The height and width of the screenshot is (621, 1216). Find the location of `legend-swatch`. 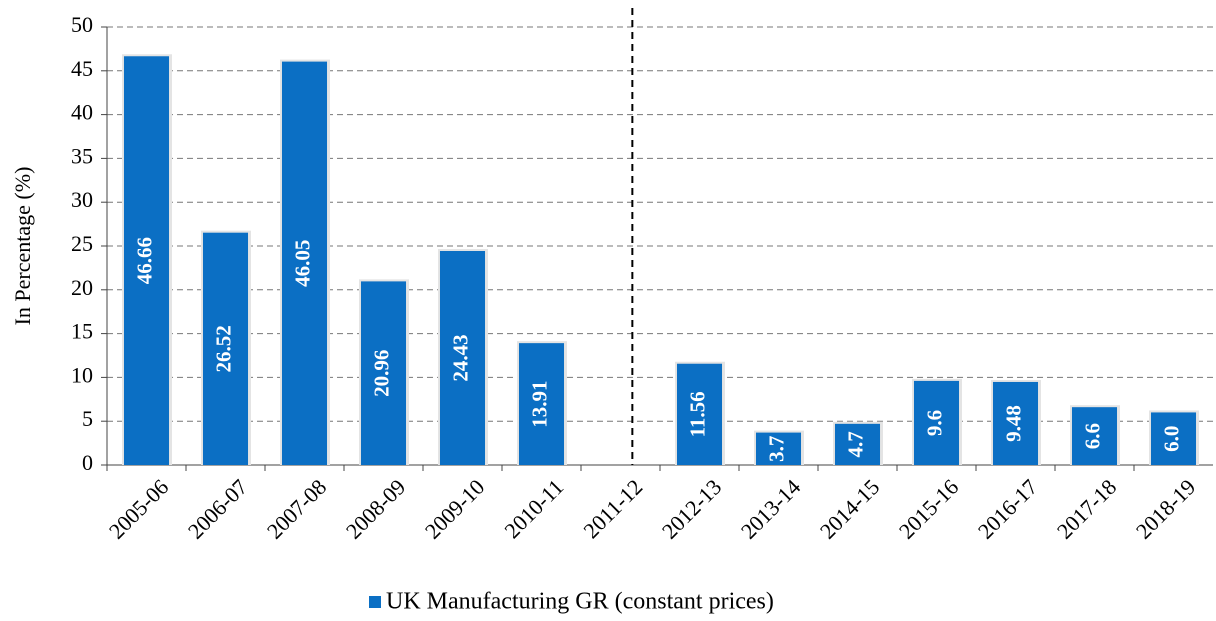

legend-swatch is located at coordinates (375, 602).